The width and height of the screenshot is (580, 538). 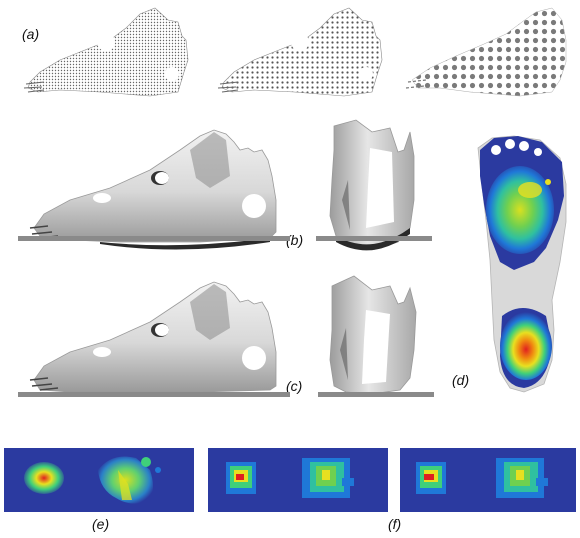 I want to click on ground-plane-c-side, so click(x=154, y=394).